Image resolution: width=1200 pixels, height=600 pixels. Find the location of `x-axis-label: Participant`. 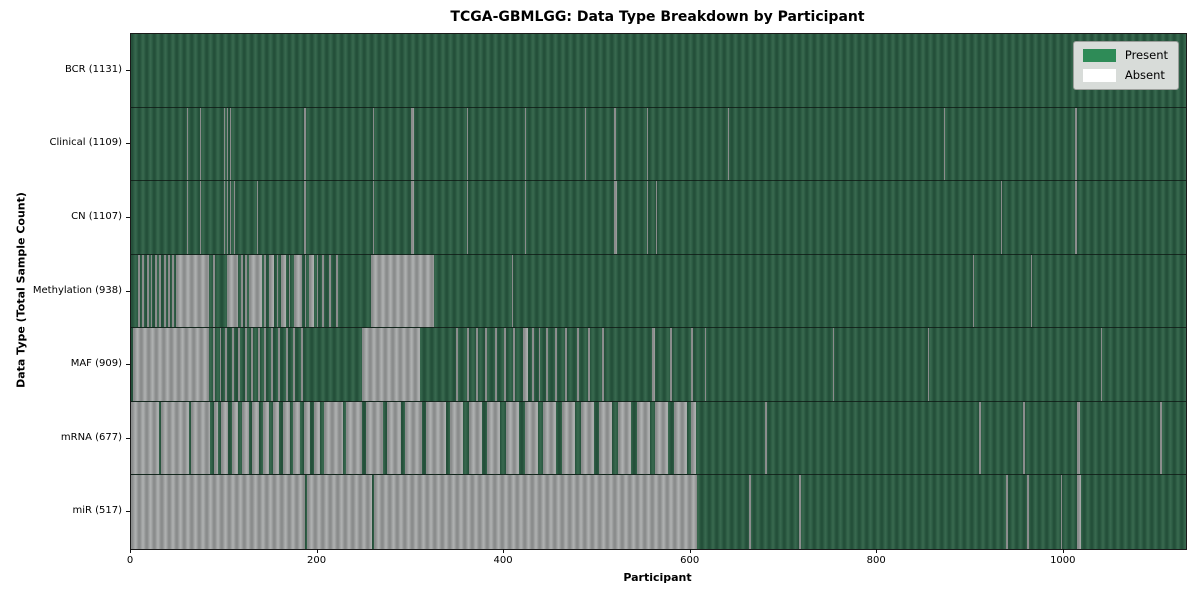

x-axis-label: Participant is located at coordinates (657, 577).